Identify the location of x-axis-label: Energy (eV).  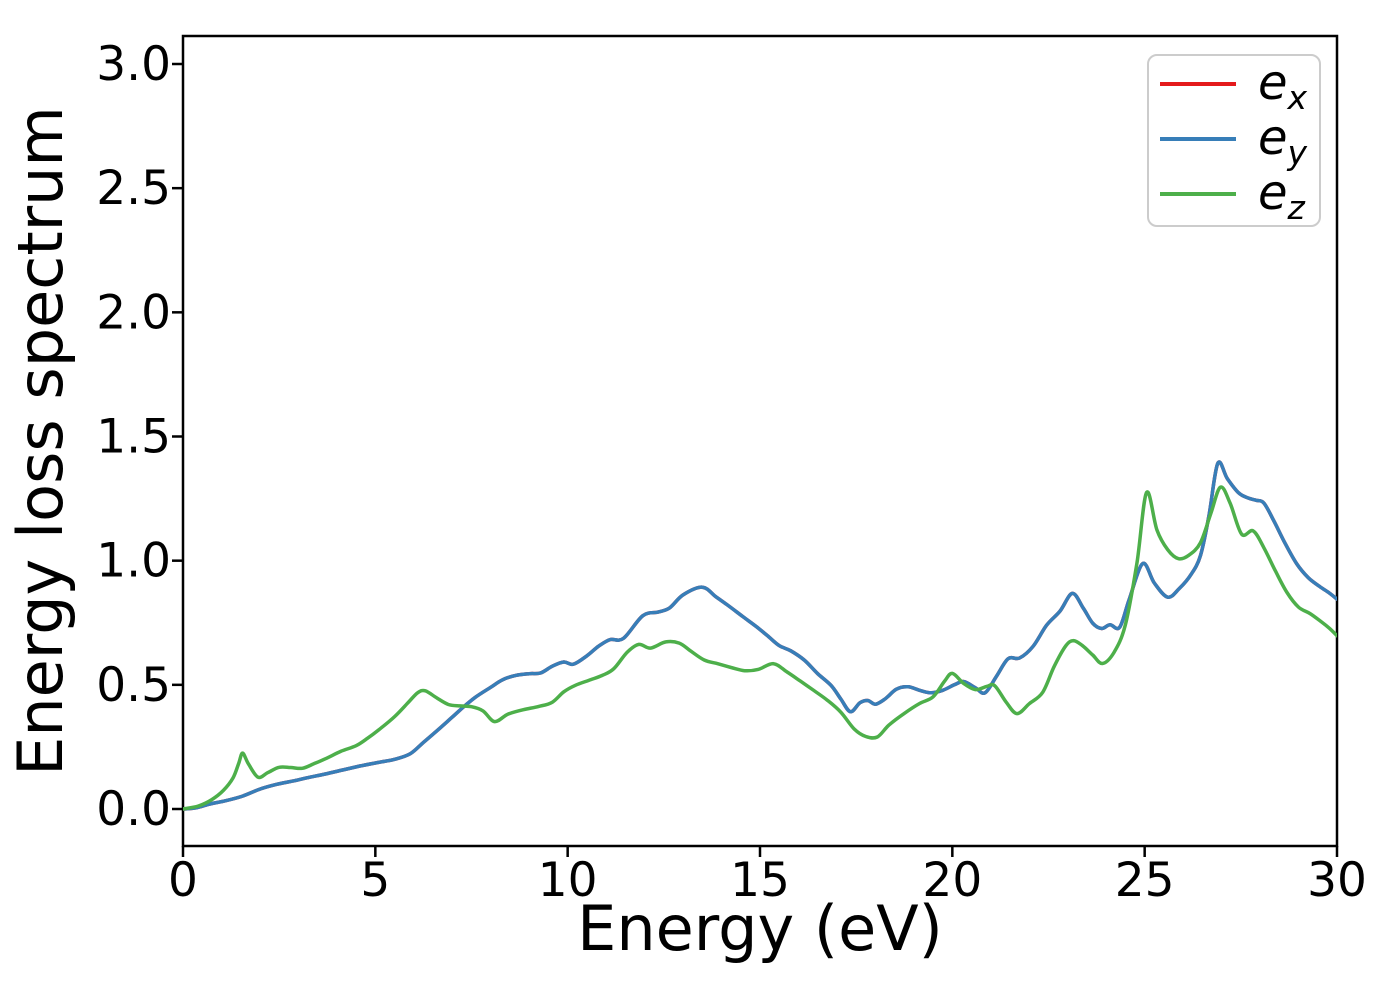
(760, 928).